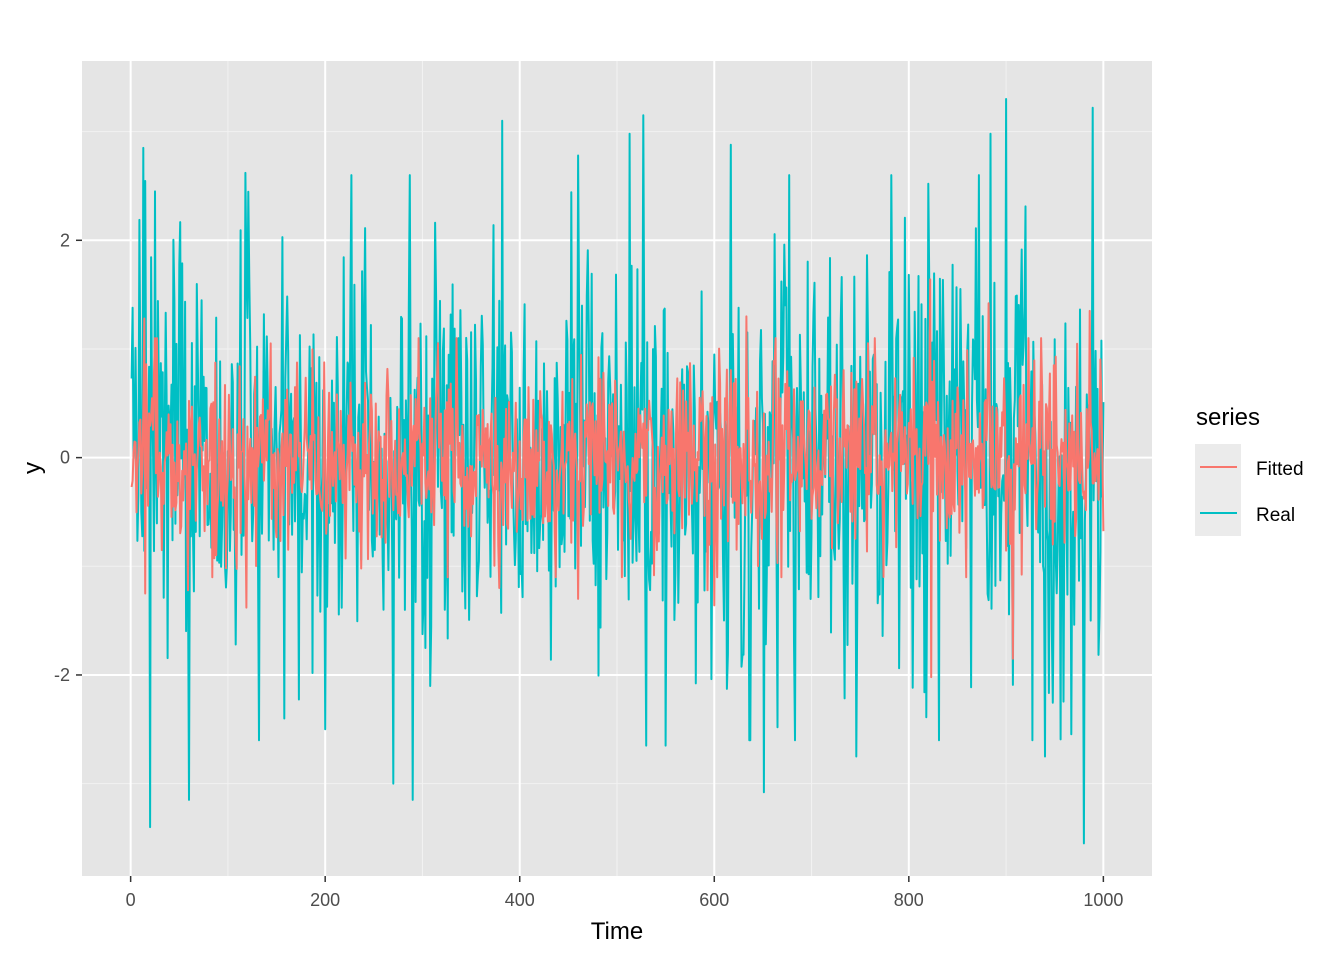 The height and width of the screenshot is (960, 1344). Describe the element at coordinates (32, 468) in the screenshot. I see `y-axis-title: y` at that location.